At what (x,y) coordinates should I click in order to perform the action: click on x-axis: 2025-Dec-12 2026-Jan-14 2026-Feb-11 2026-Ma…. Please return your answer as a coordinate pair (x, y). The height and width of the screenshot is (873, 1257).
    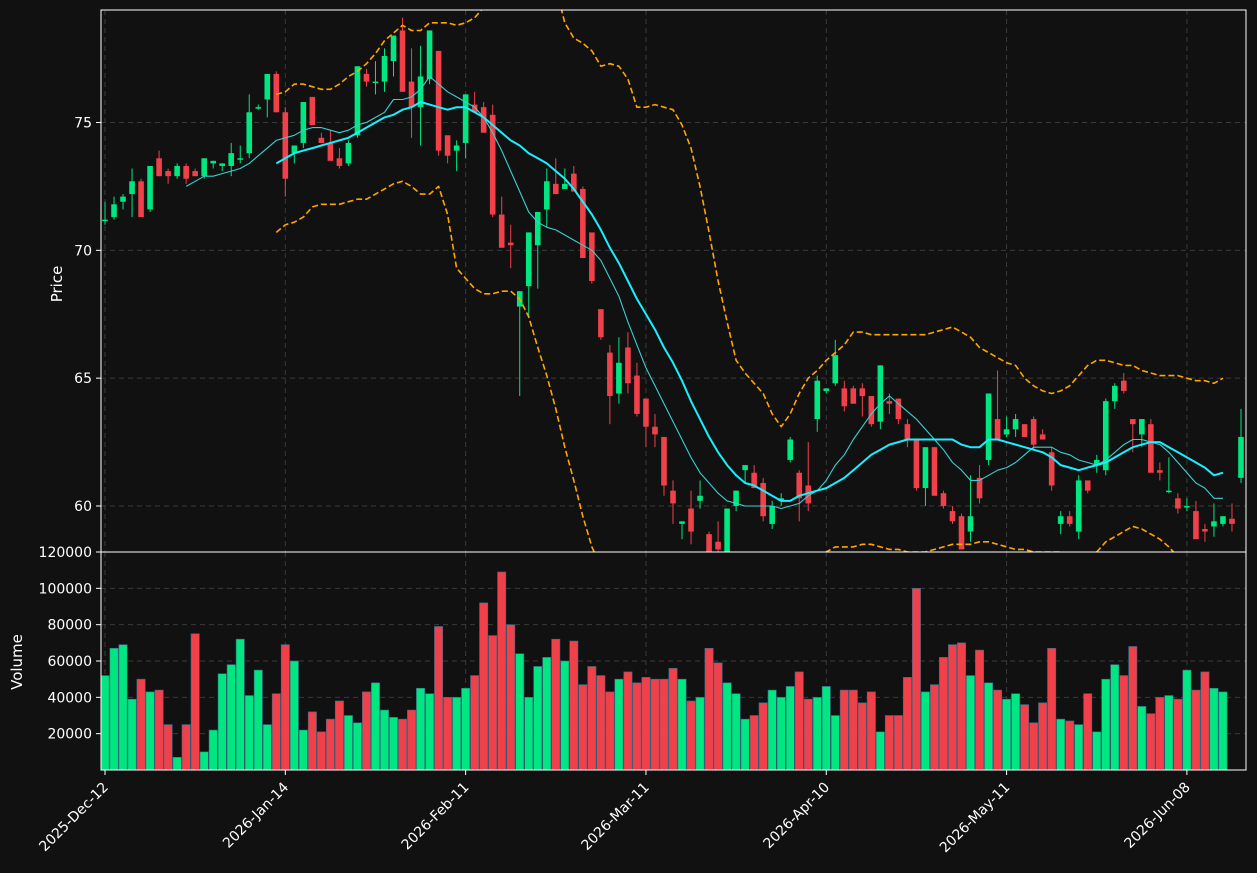
    Looking at the image, I should click on (615, 813).